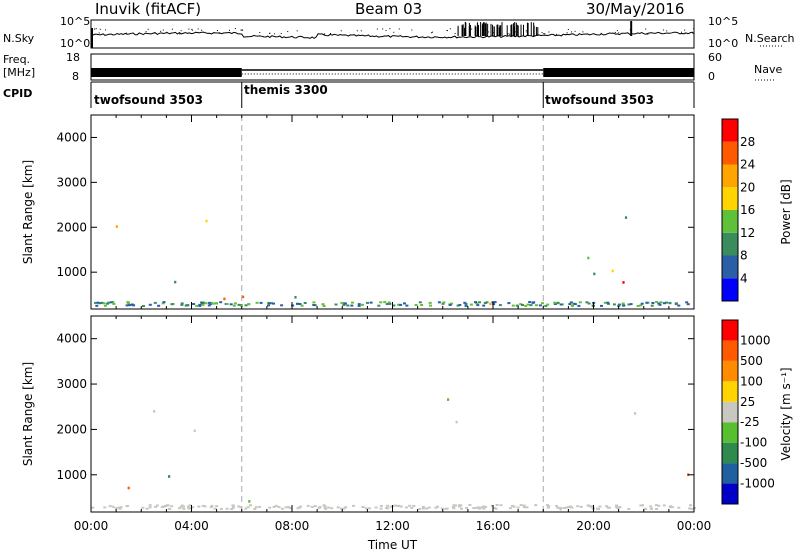  I want to click on power-ytick-label: 3000, so click(71, 182).